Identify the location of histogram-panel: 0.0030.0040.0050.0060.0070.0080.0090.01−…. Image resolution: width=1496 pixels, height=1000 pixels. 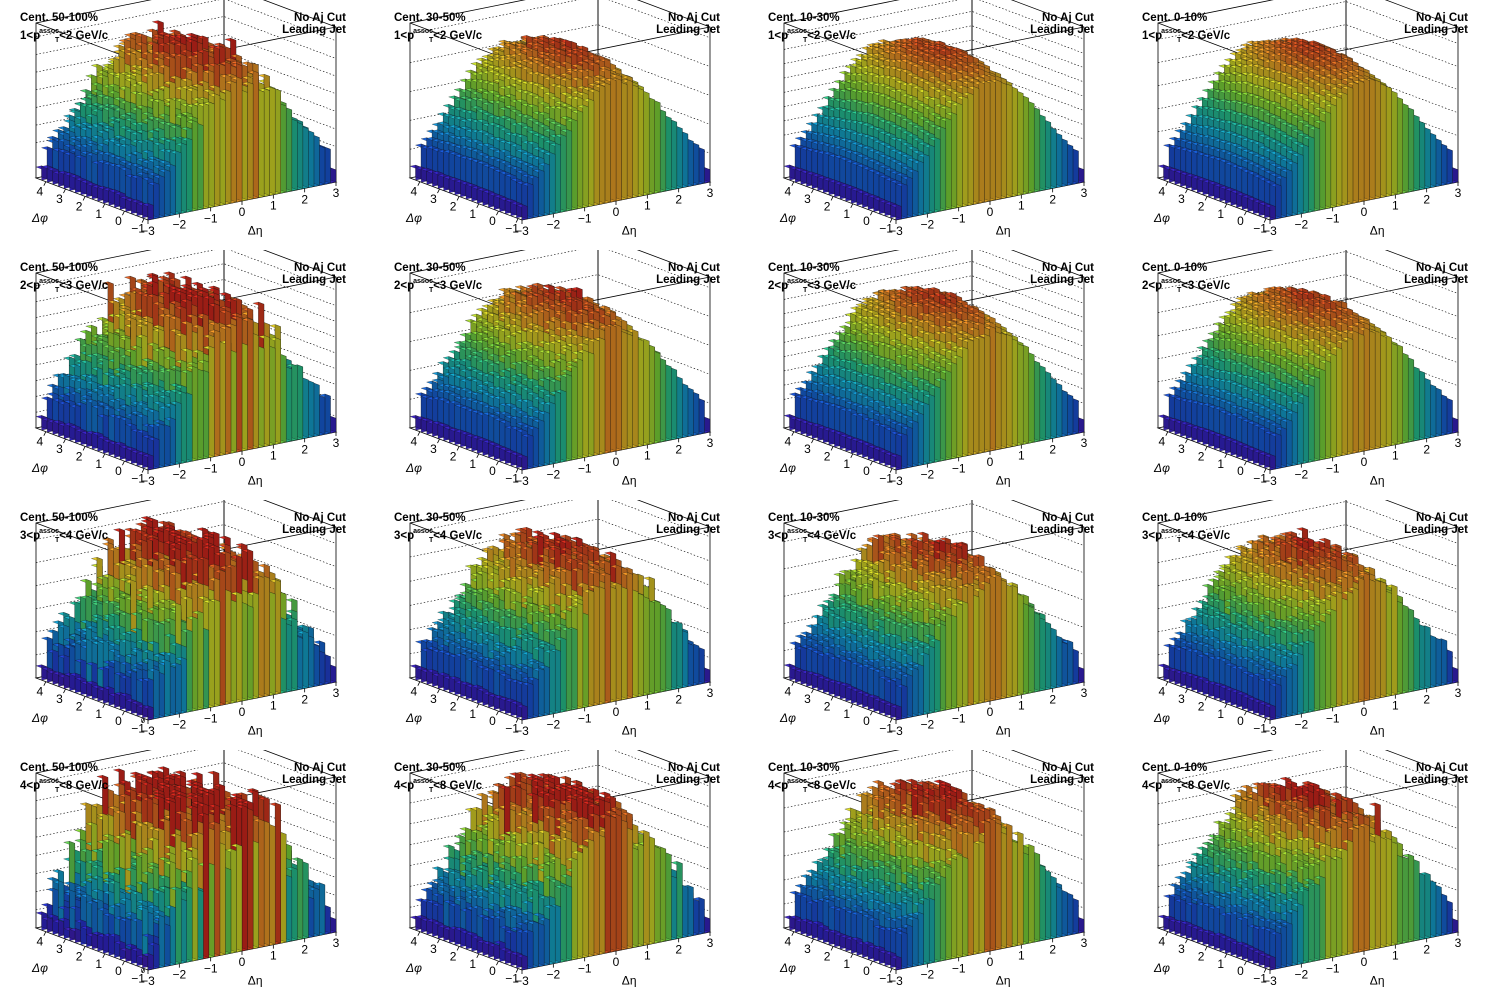
(935, 125).